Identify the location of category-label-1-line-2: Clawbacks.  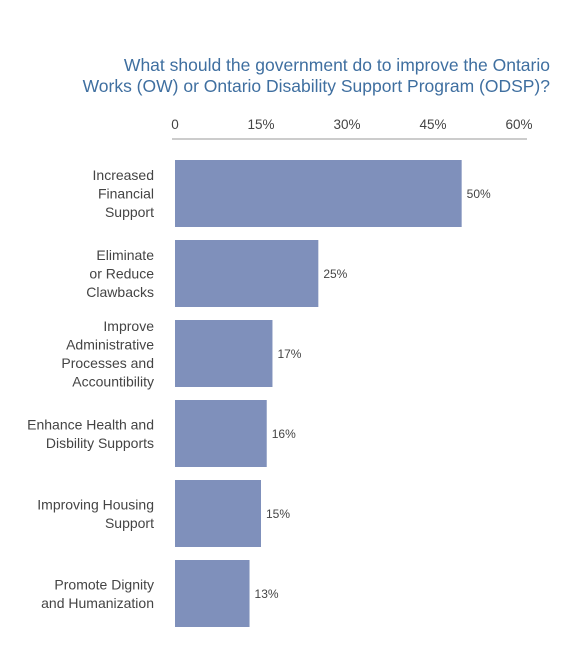
(120, 292).